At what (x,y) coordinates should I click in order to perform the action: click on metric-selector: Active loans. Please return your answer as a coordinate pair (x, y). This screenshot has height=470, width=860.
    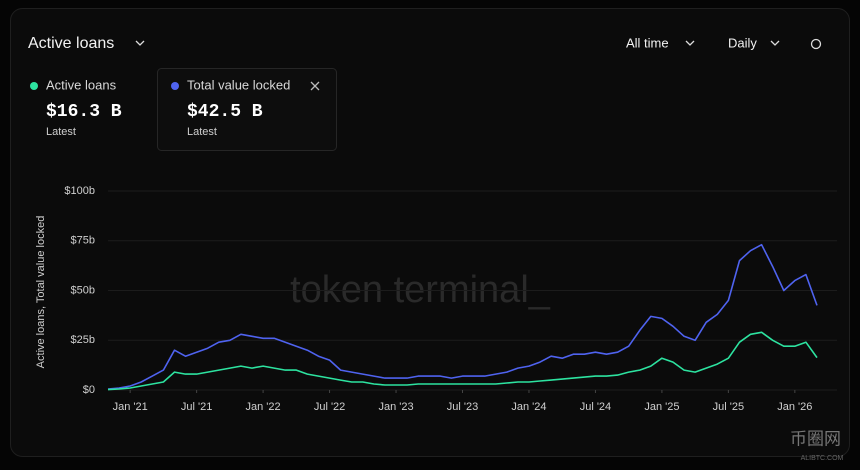
    Looking at the image, I should click on (86, 43).